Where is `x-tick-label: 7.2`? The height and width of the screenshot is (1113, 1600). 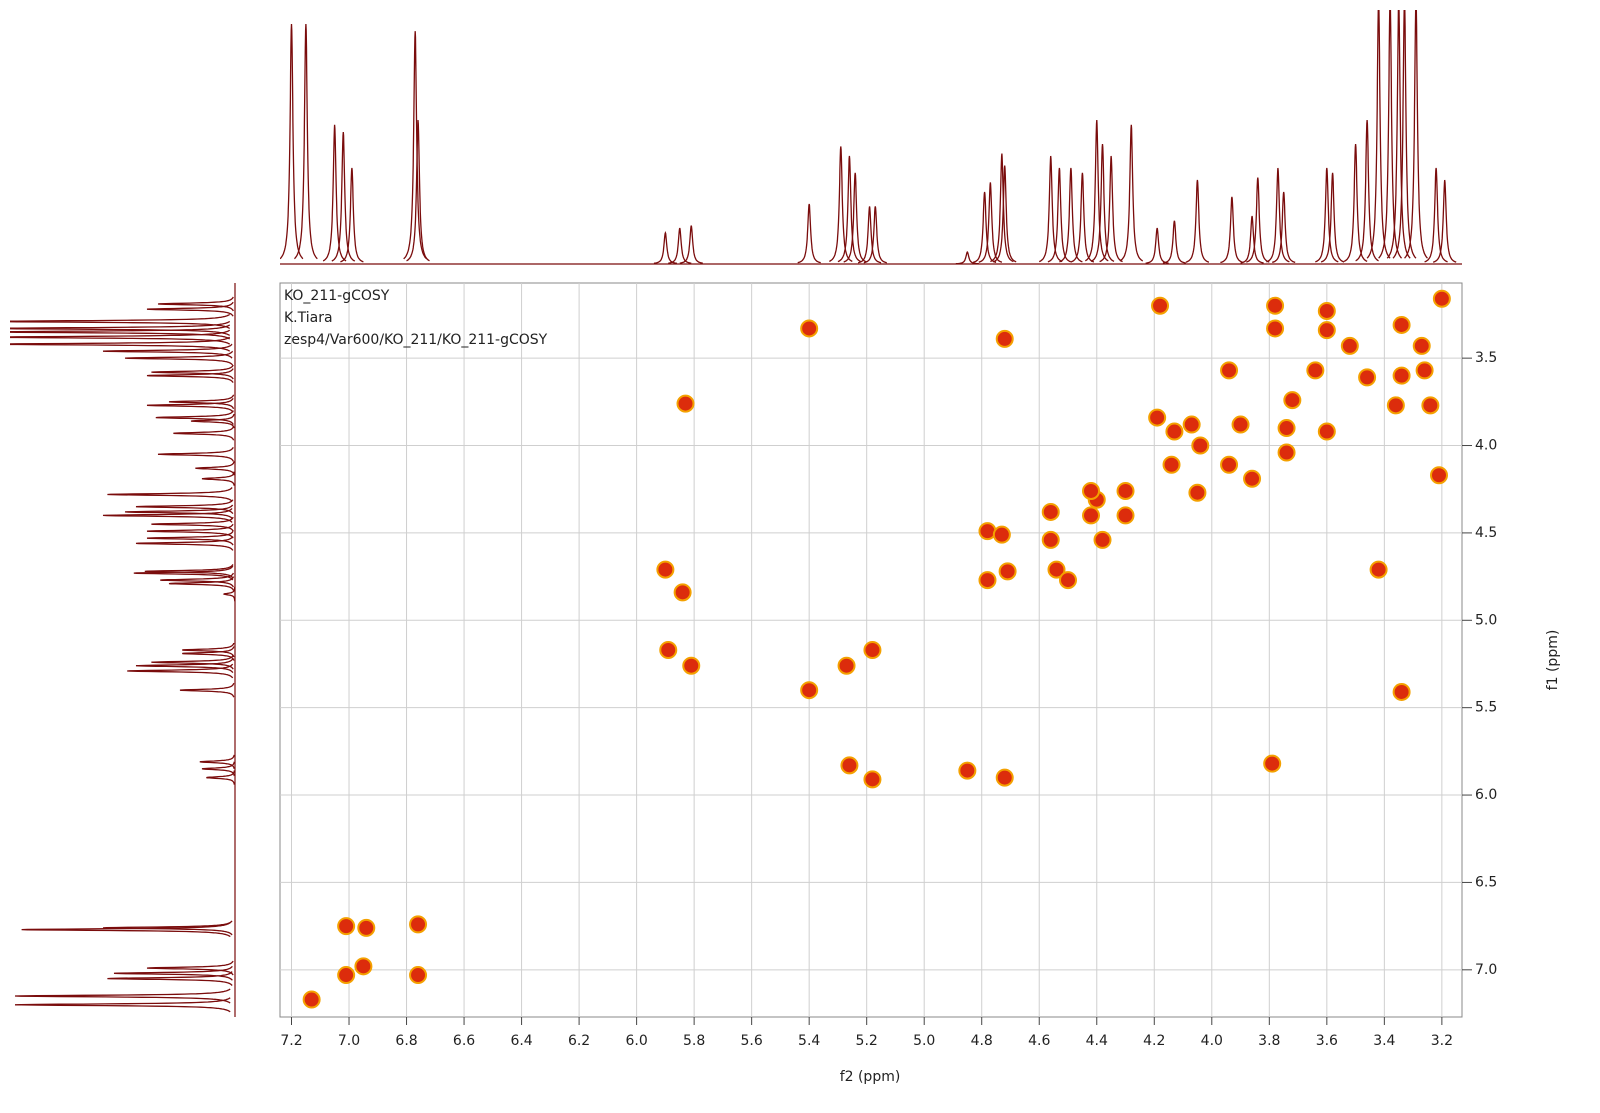 x-tick-label: 7.2 is located at coordinates (291, 1041).